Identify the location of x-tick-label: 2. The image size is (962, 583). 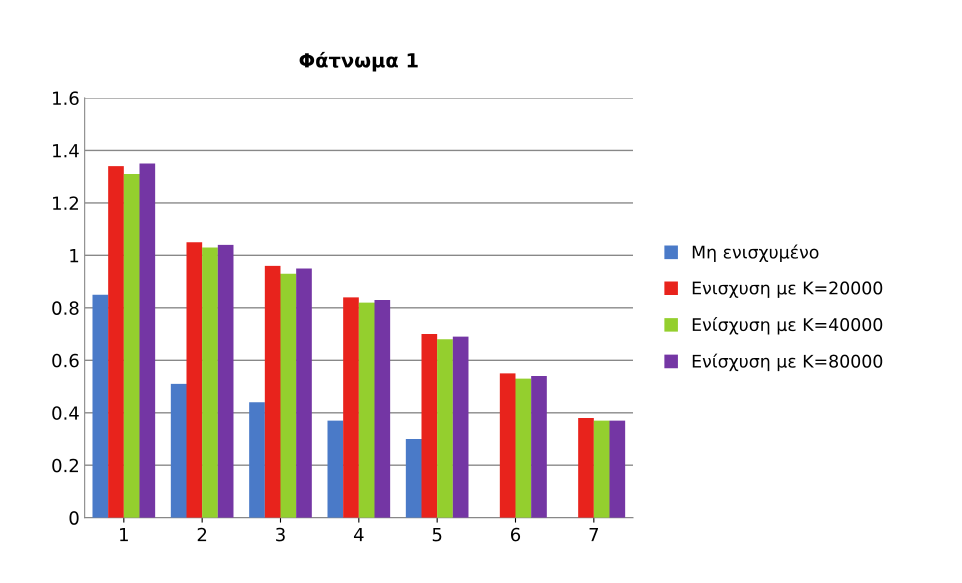
(202, 535).